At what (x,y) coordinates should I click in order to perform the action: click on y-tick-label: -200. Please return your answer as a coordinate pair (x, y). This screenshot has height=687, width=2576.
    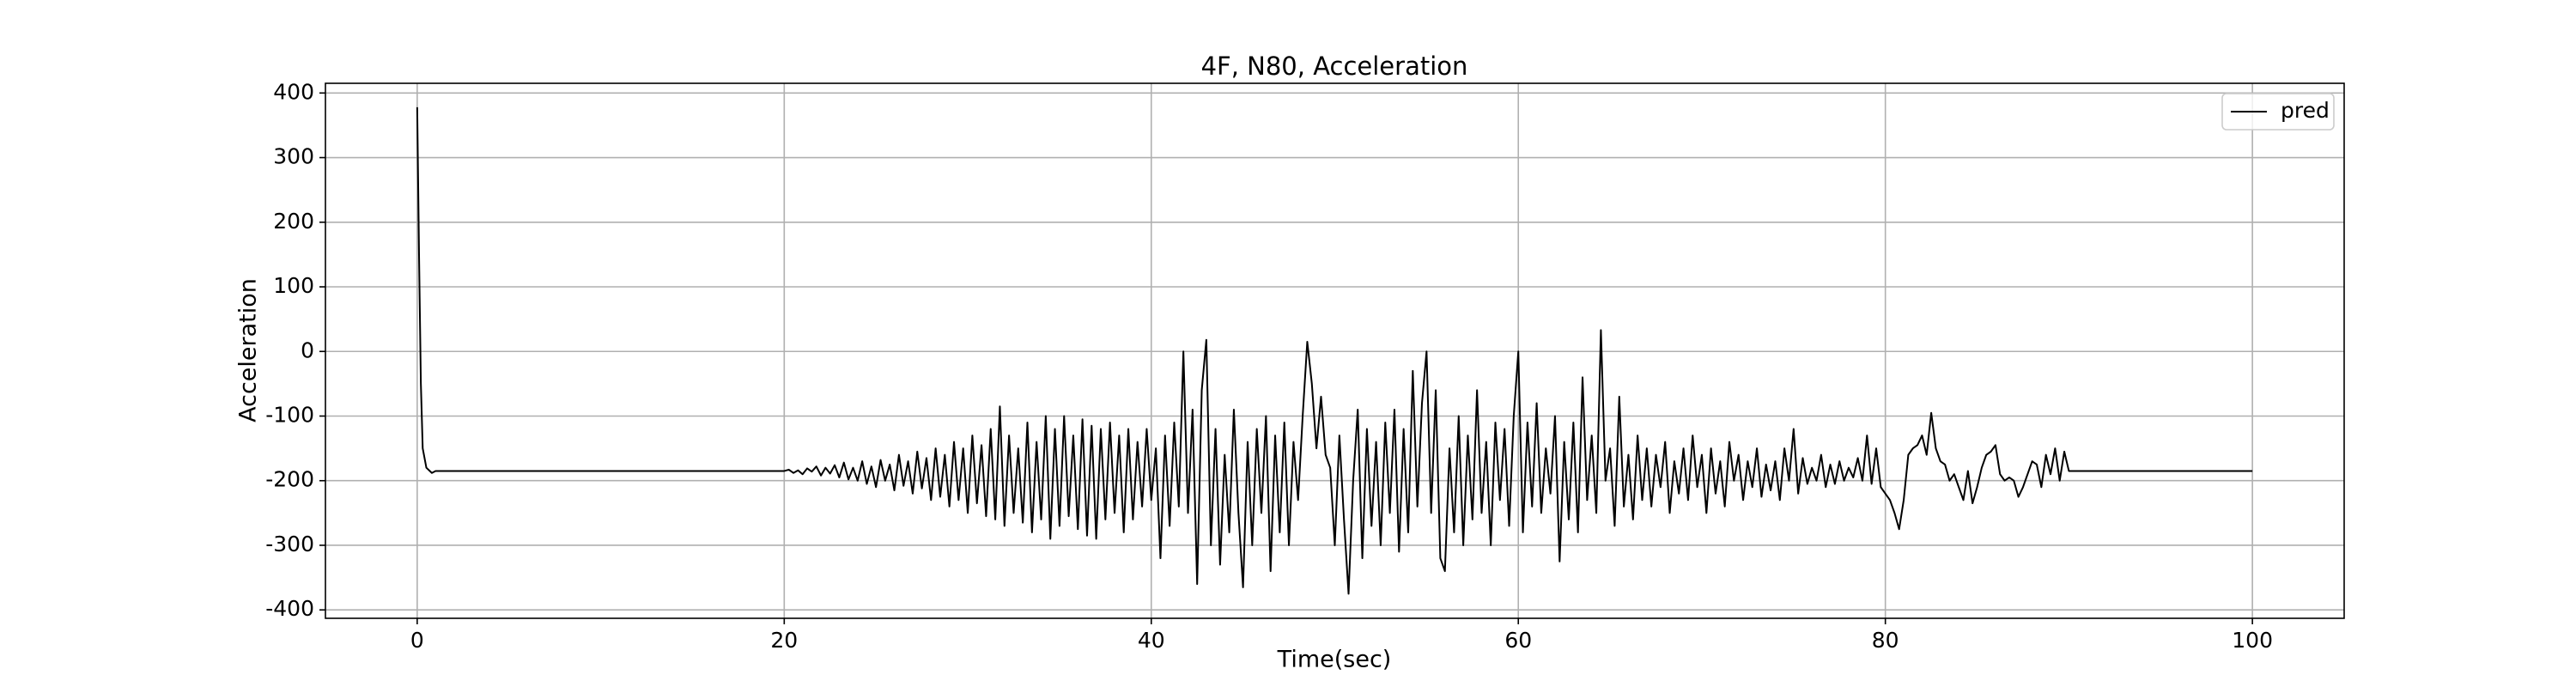
    Looking at the image, I should click on (290, 479).